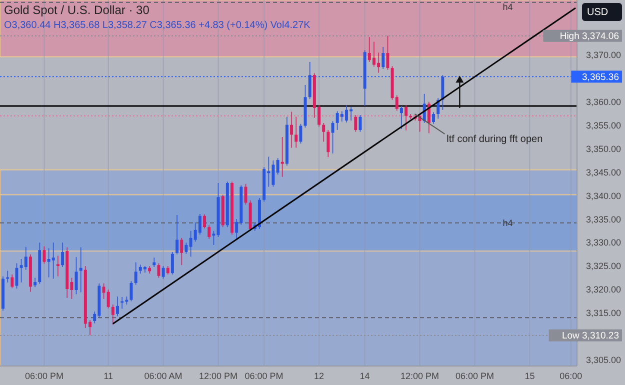 This screenshot has width=625, height=385. I want to click on y-tick-label: 3,335.00, so click(603, 219).